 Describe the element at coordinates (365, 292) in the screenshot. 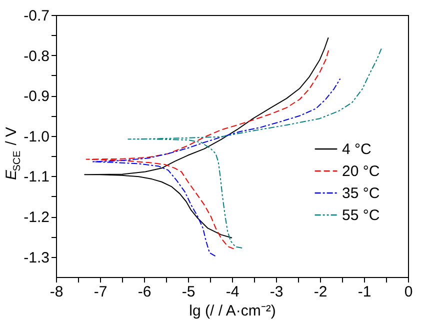

I see `x-tick-label: -1` at that location.